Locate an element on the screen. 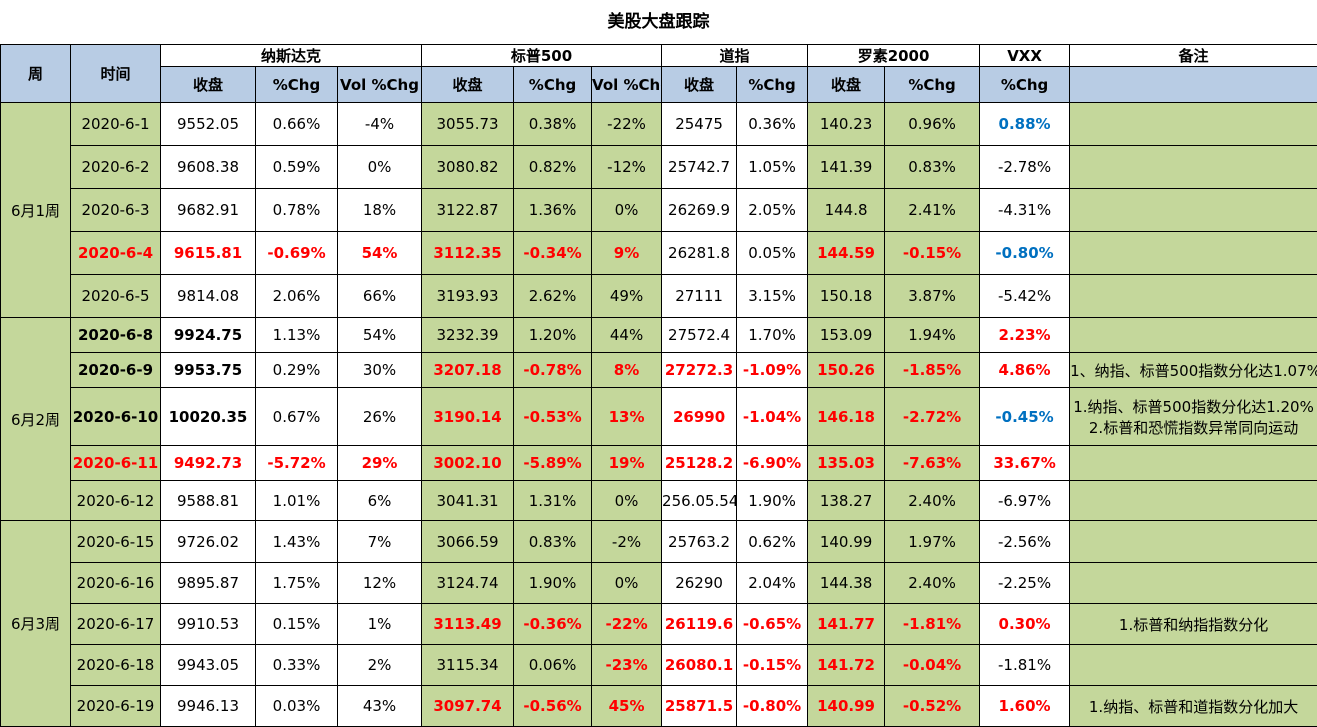 The width and height of the screenshot is (1317, 727). russell-close-cell: 141.72 is located at coordinates (846, 665).